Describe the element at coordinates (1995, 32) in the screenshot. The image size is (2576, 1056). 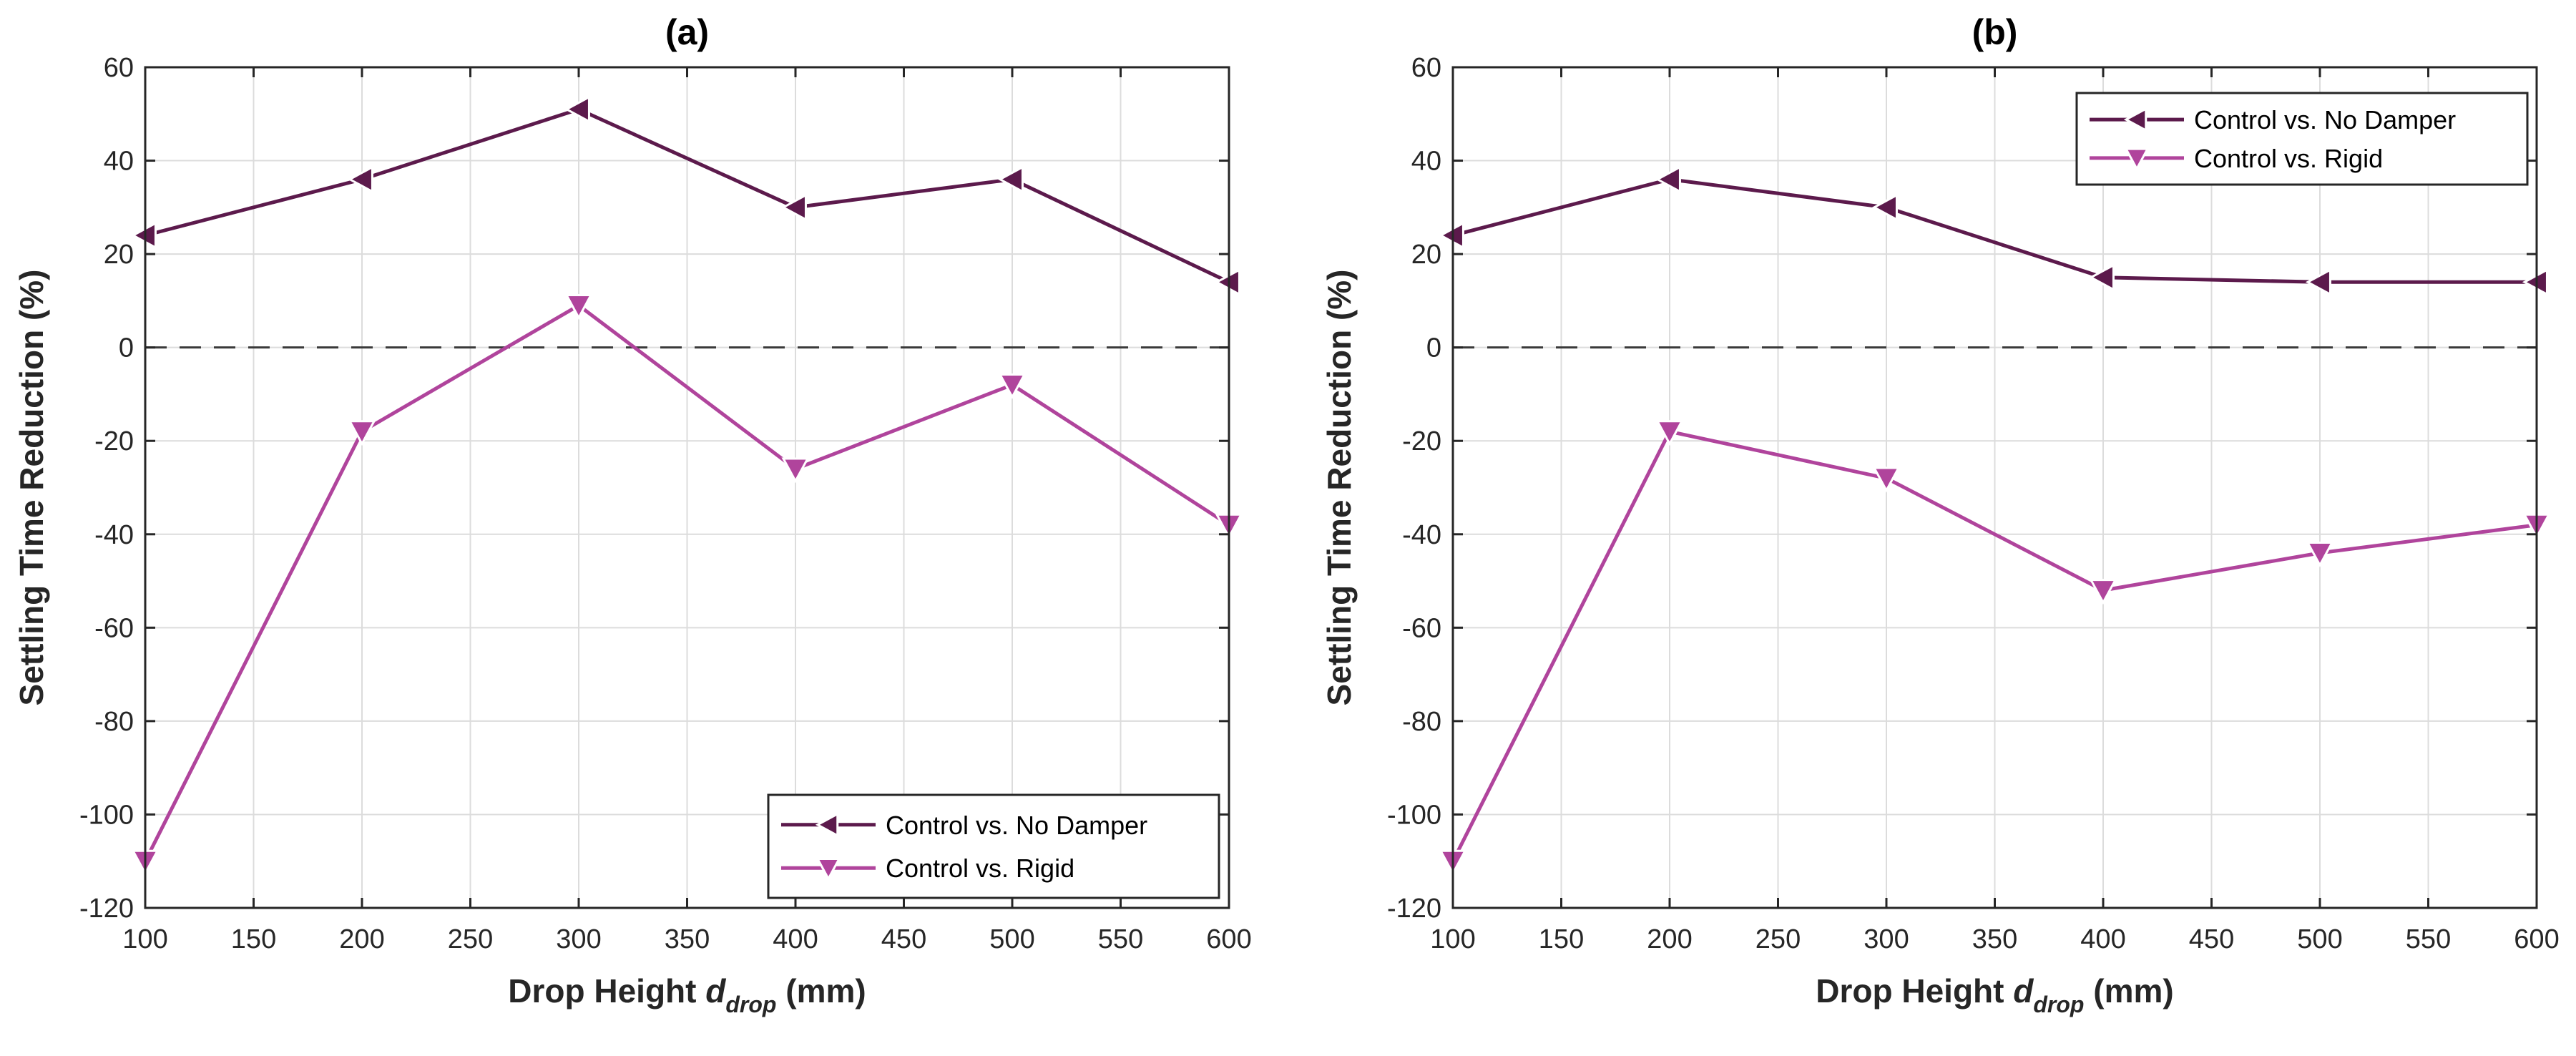
I see `panel-title: (b)` at that location.